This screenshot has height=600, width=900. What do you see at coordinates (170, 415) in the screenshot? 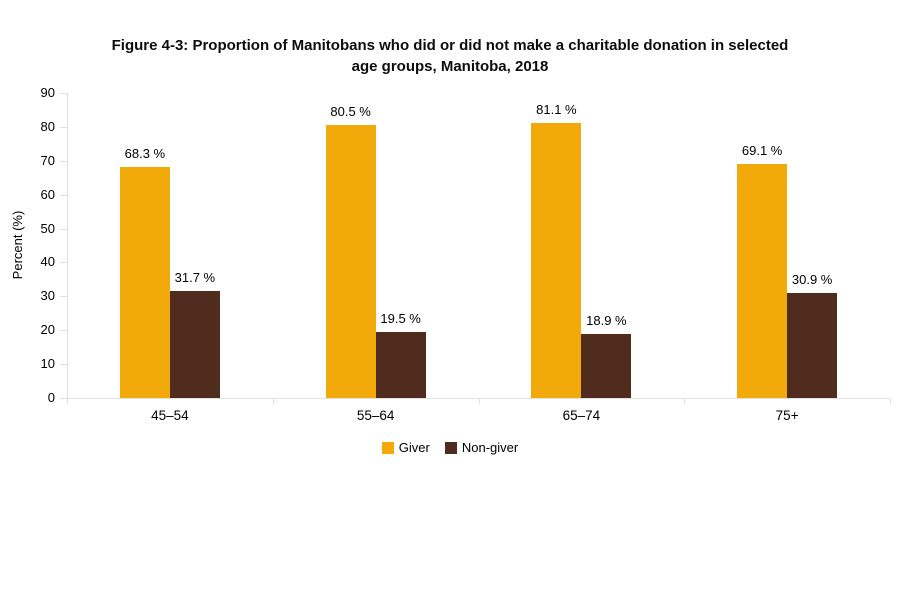
I see `x-category-label: 45–54` at bounding box center [170, 415].